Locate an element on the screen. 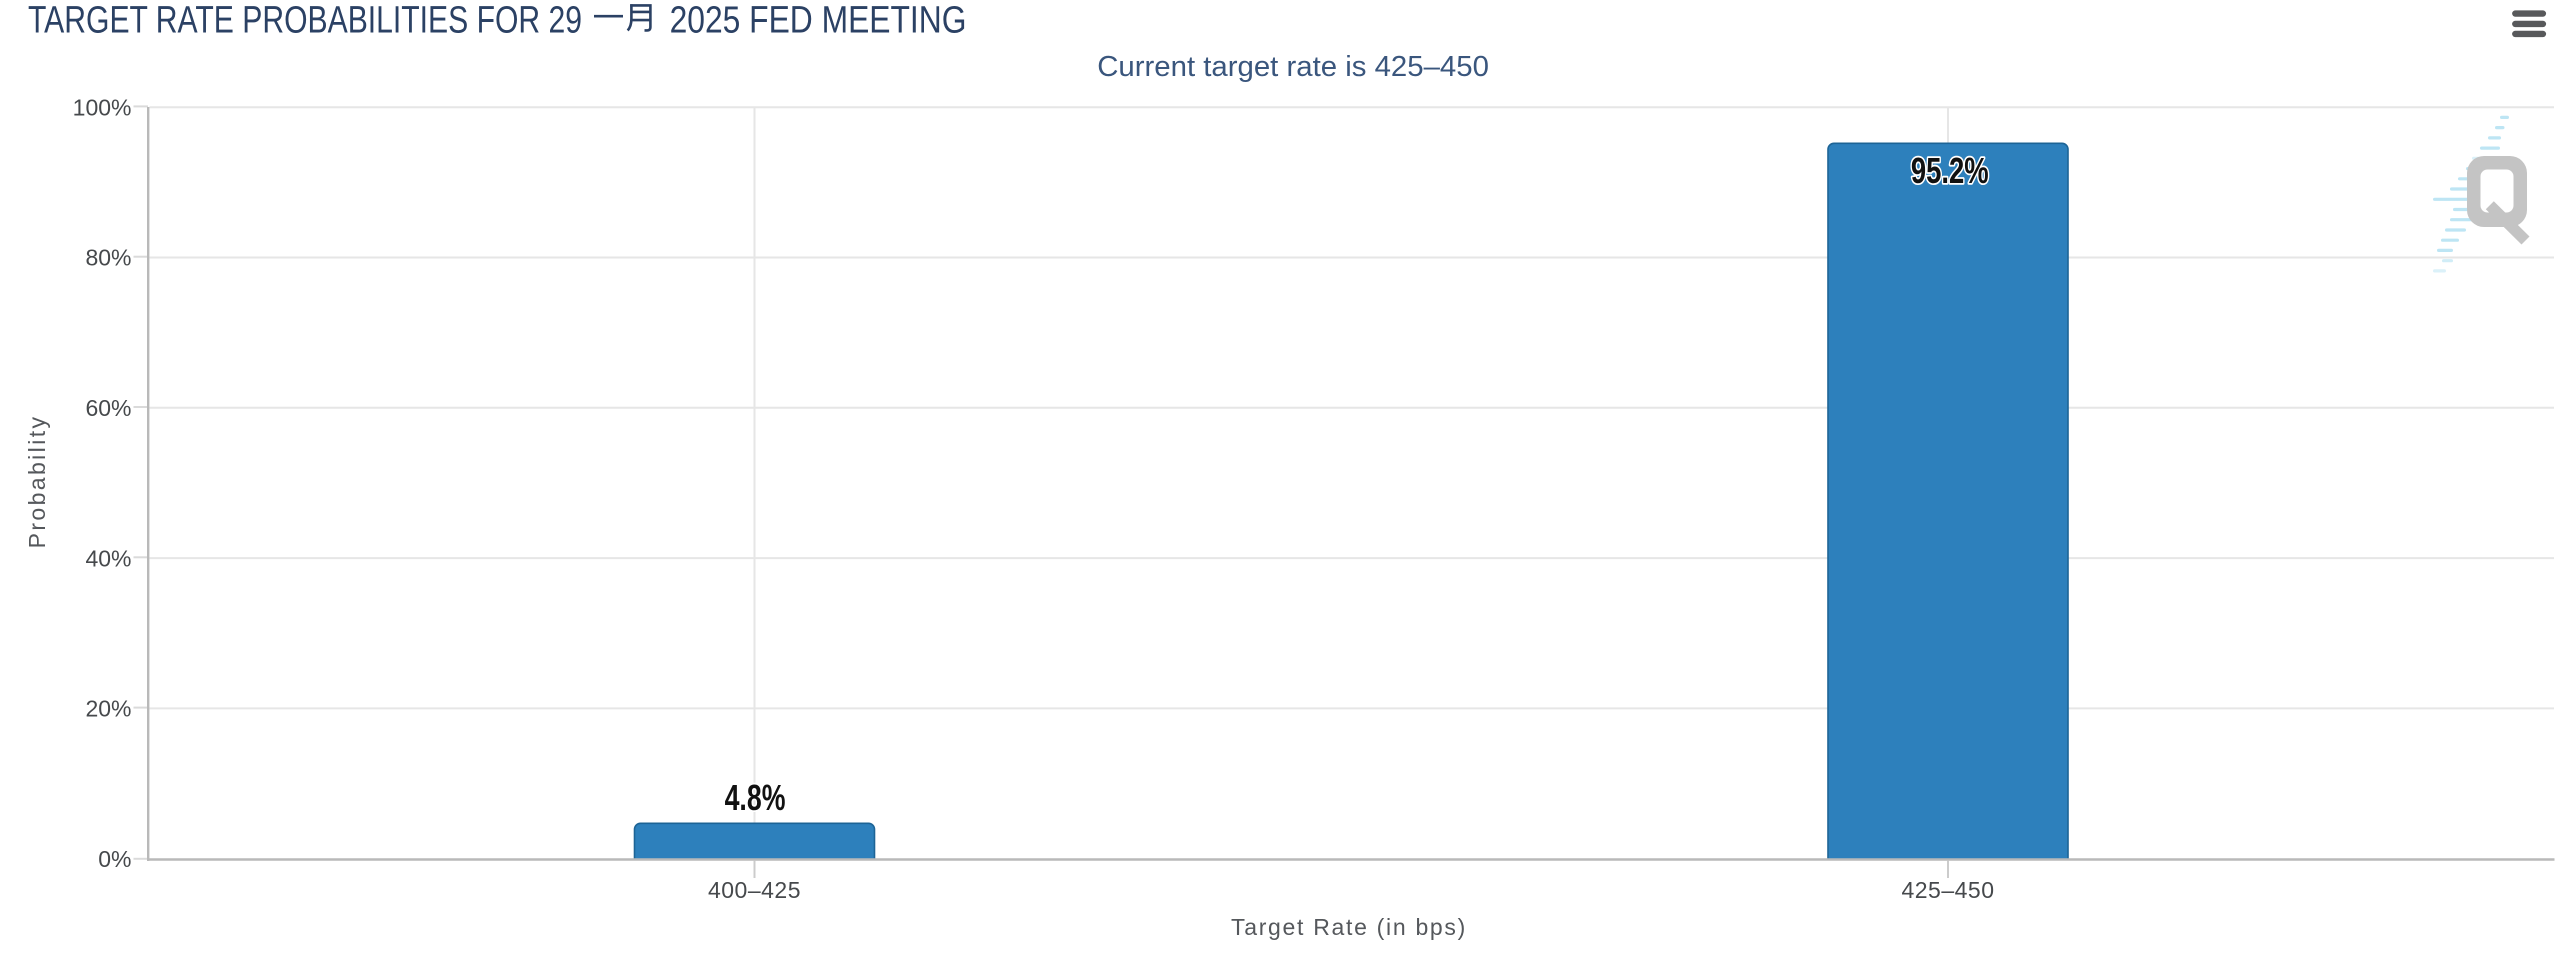 The width and height of the screenshot is (2560, 953). svg-text: 20% is located at coordinates (108, 709).